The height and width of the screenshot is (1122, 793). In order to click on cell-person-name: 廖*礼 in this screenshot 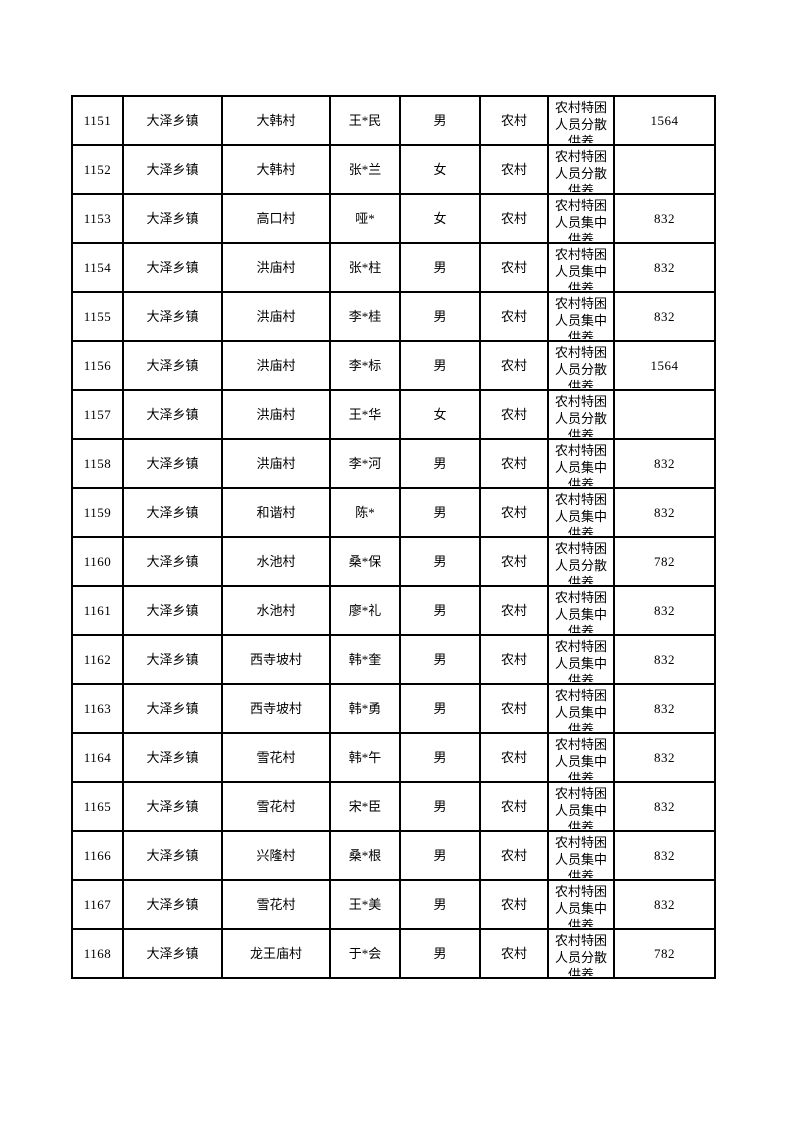, I will do `click(365, 610)`.